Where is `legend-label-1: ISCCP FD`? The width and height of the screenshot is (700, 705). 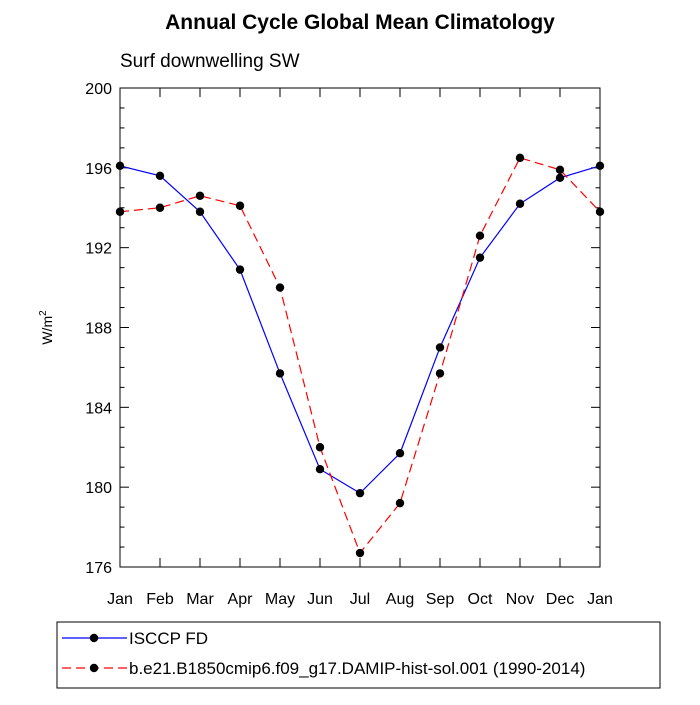
legend-label-1: ISCCP FD is located at coordinates (168, 638).